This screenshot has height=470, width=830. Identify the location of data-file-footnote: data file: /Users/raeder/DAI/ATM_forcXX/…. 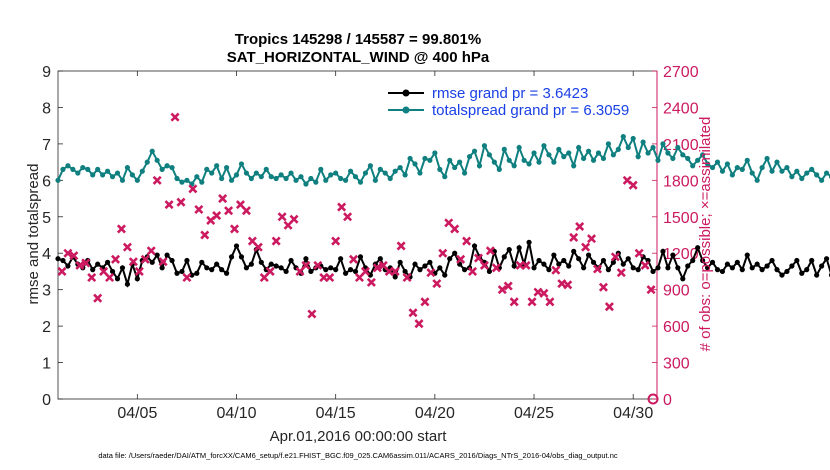
(358, 455).